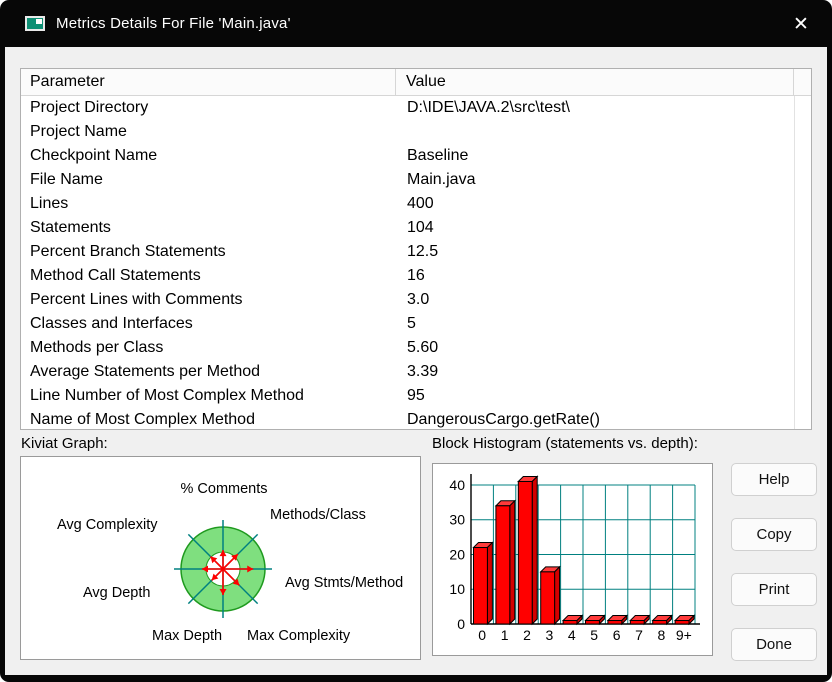 This screenshot has height=682, width=832. I want to click on parameter-cell: Project Directory, so click(89, 107).